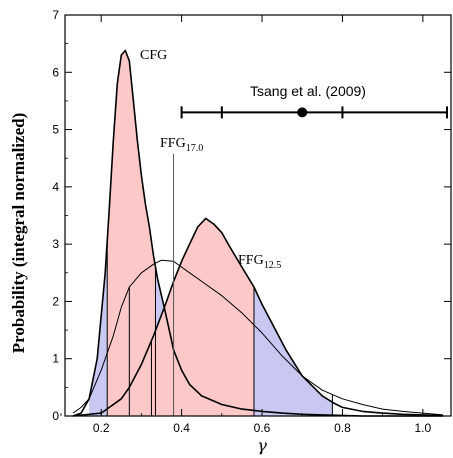 The width and height of the screenshot is (453, 458). I want to click on cfg-fill-interval, so click(131, 233).